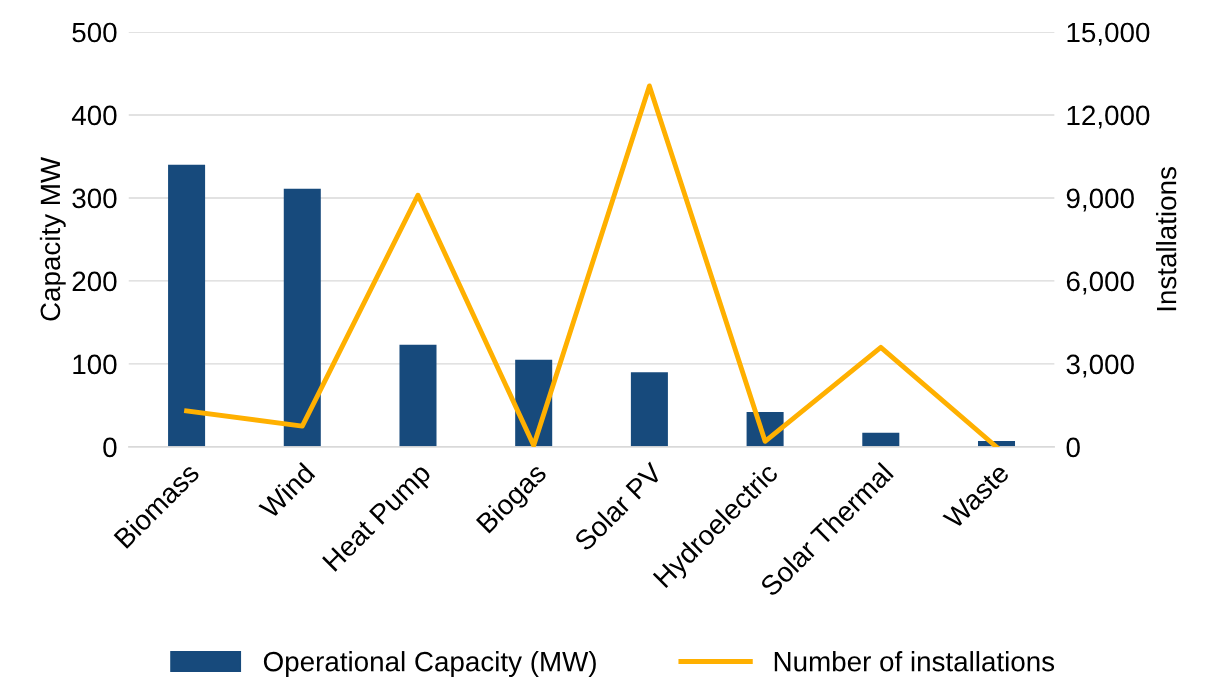 The width and height of the screenshot is (1226, 695). I want to click on y2-tick-label: 12,000, so click(1108, 117).